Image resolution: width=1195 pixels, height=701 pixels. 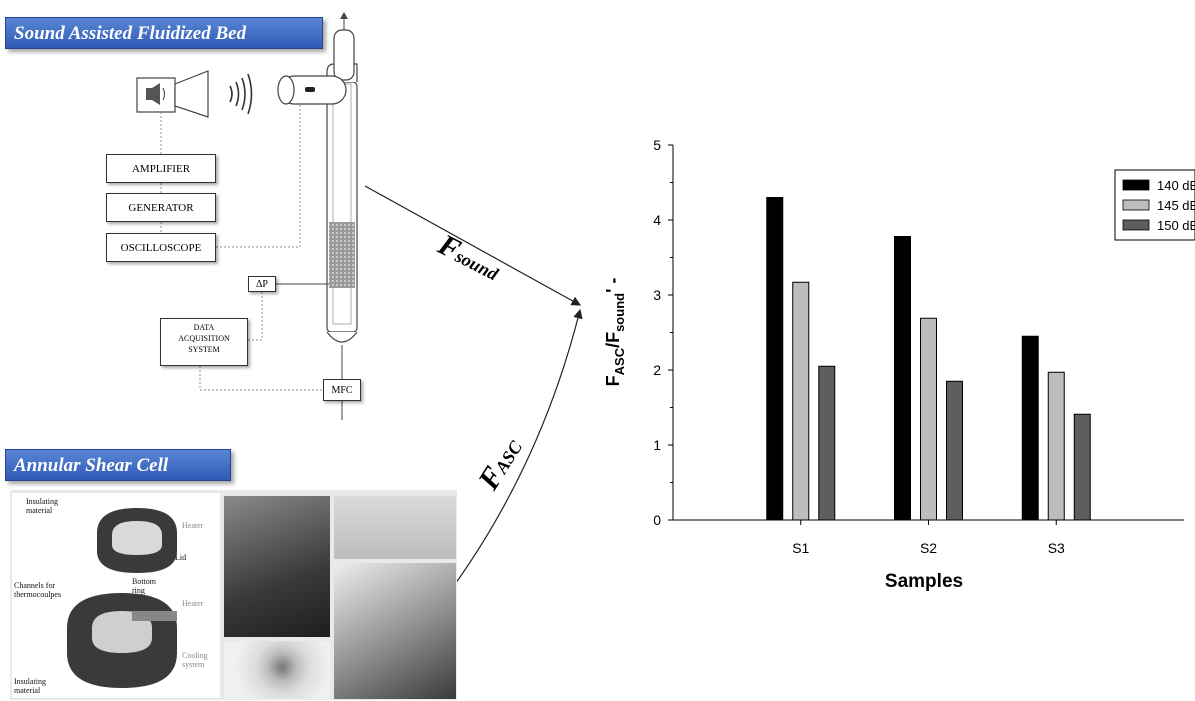 I want to click on y-label-part-2: ASC, so click(x=619, y=361).